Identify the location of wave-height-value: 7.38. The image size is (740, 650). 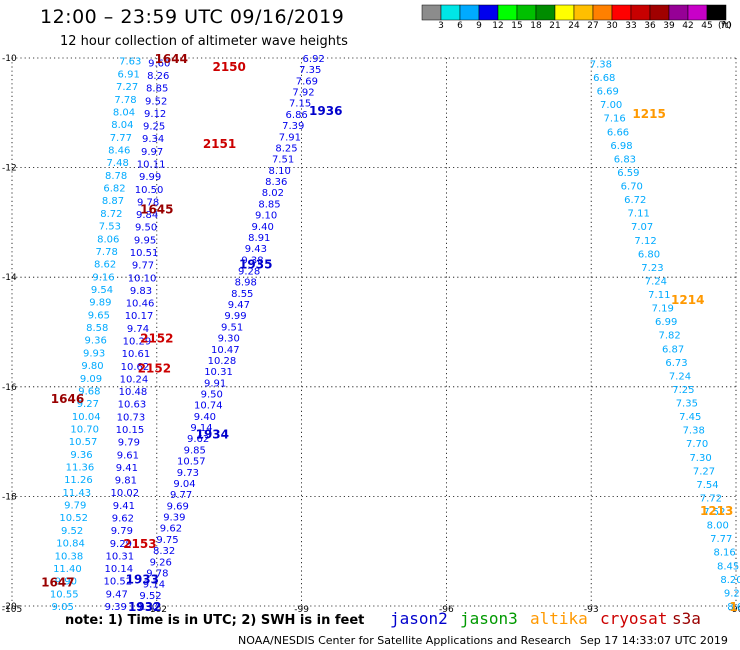
(601, 64).